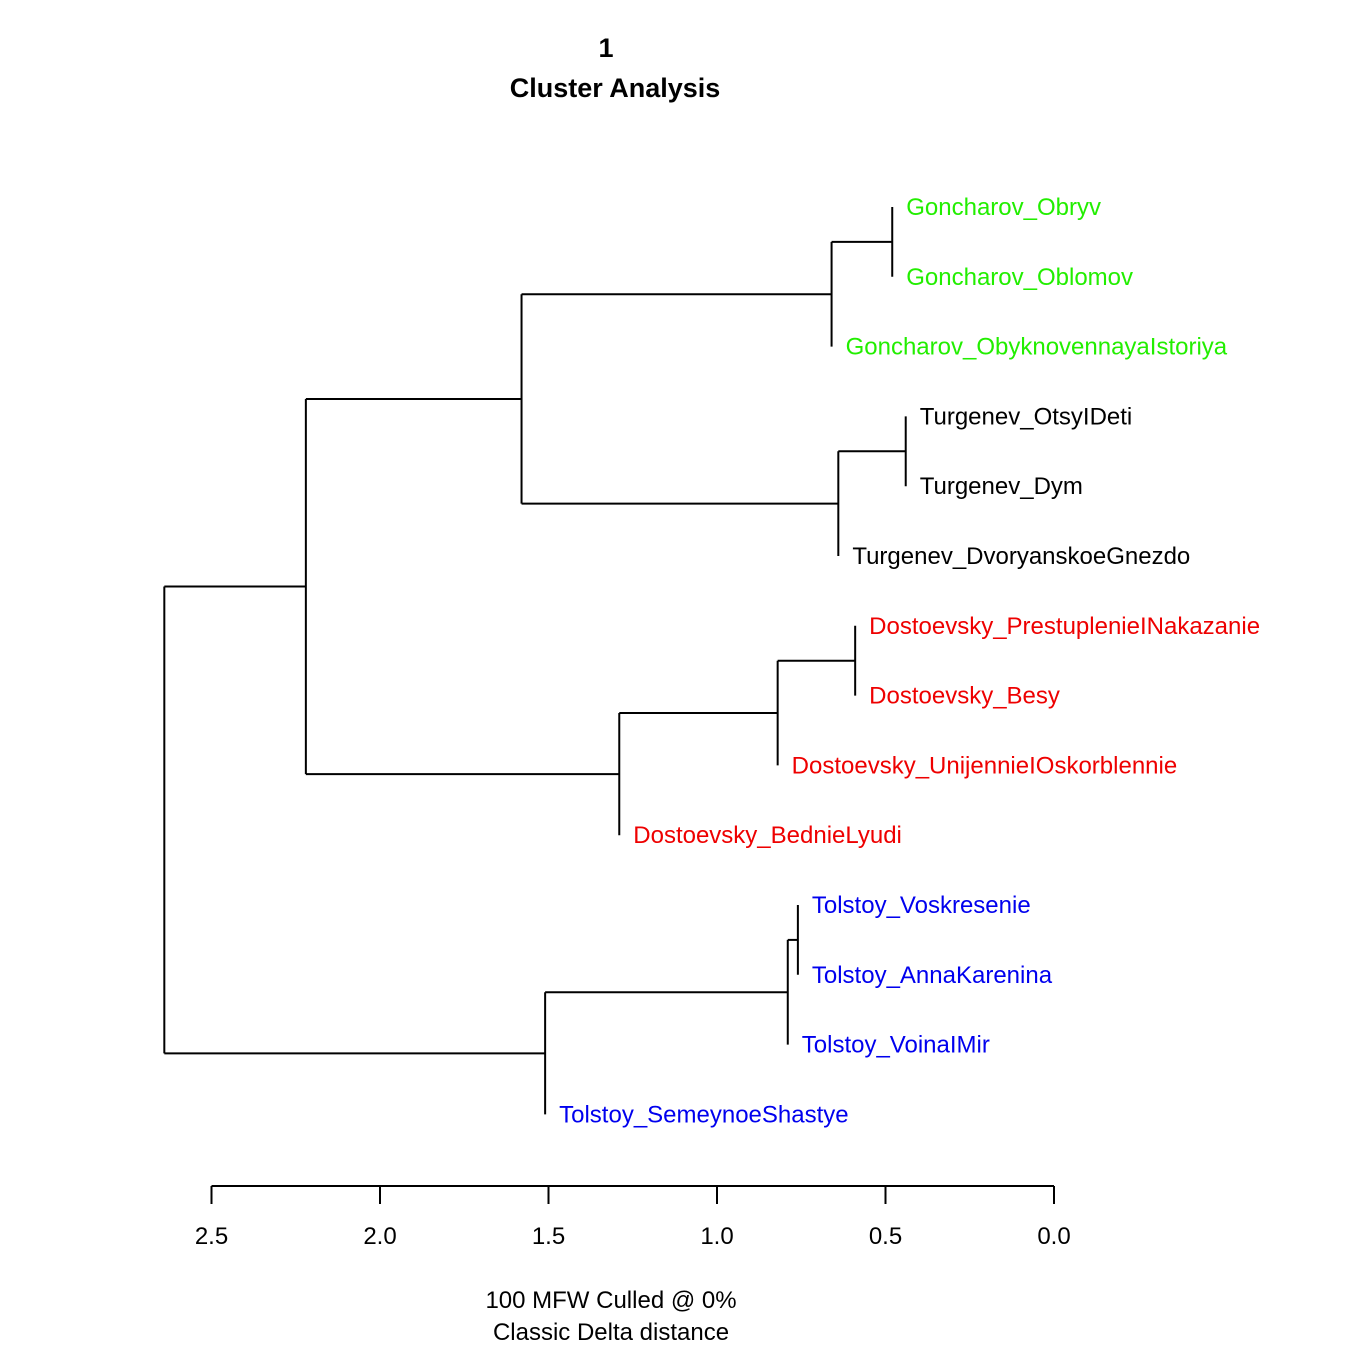 The height and width of the screenshot is (1350, 1350). Describe the element at coordinates (985, 765) in the screenshot. I see `leaf-label: Dostoevsky_UnijennieIOskorblennie` at that location.